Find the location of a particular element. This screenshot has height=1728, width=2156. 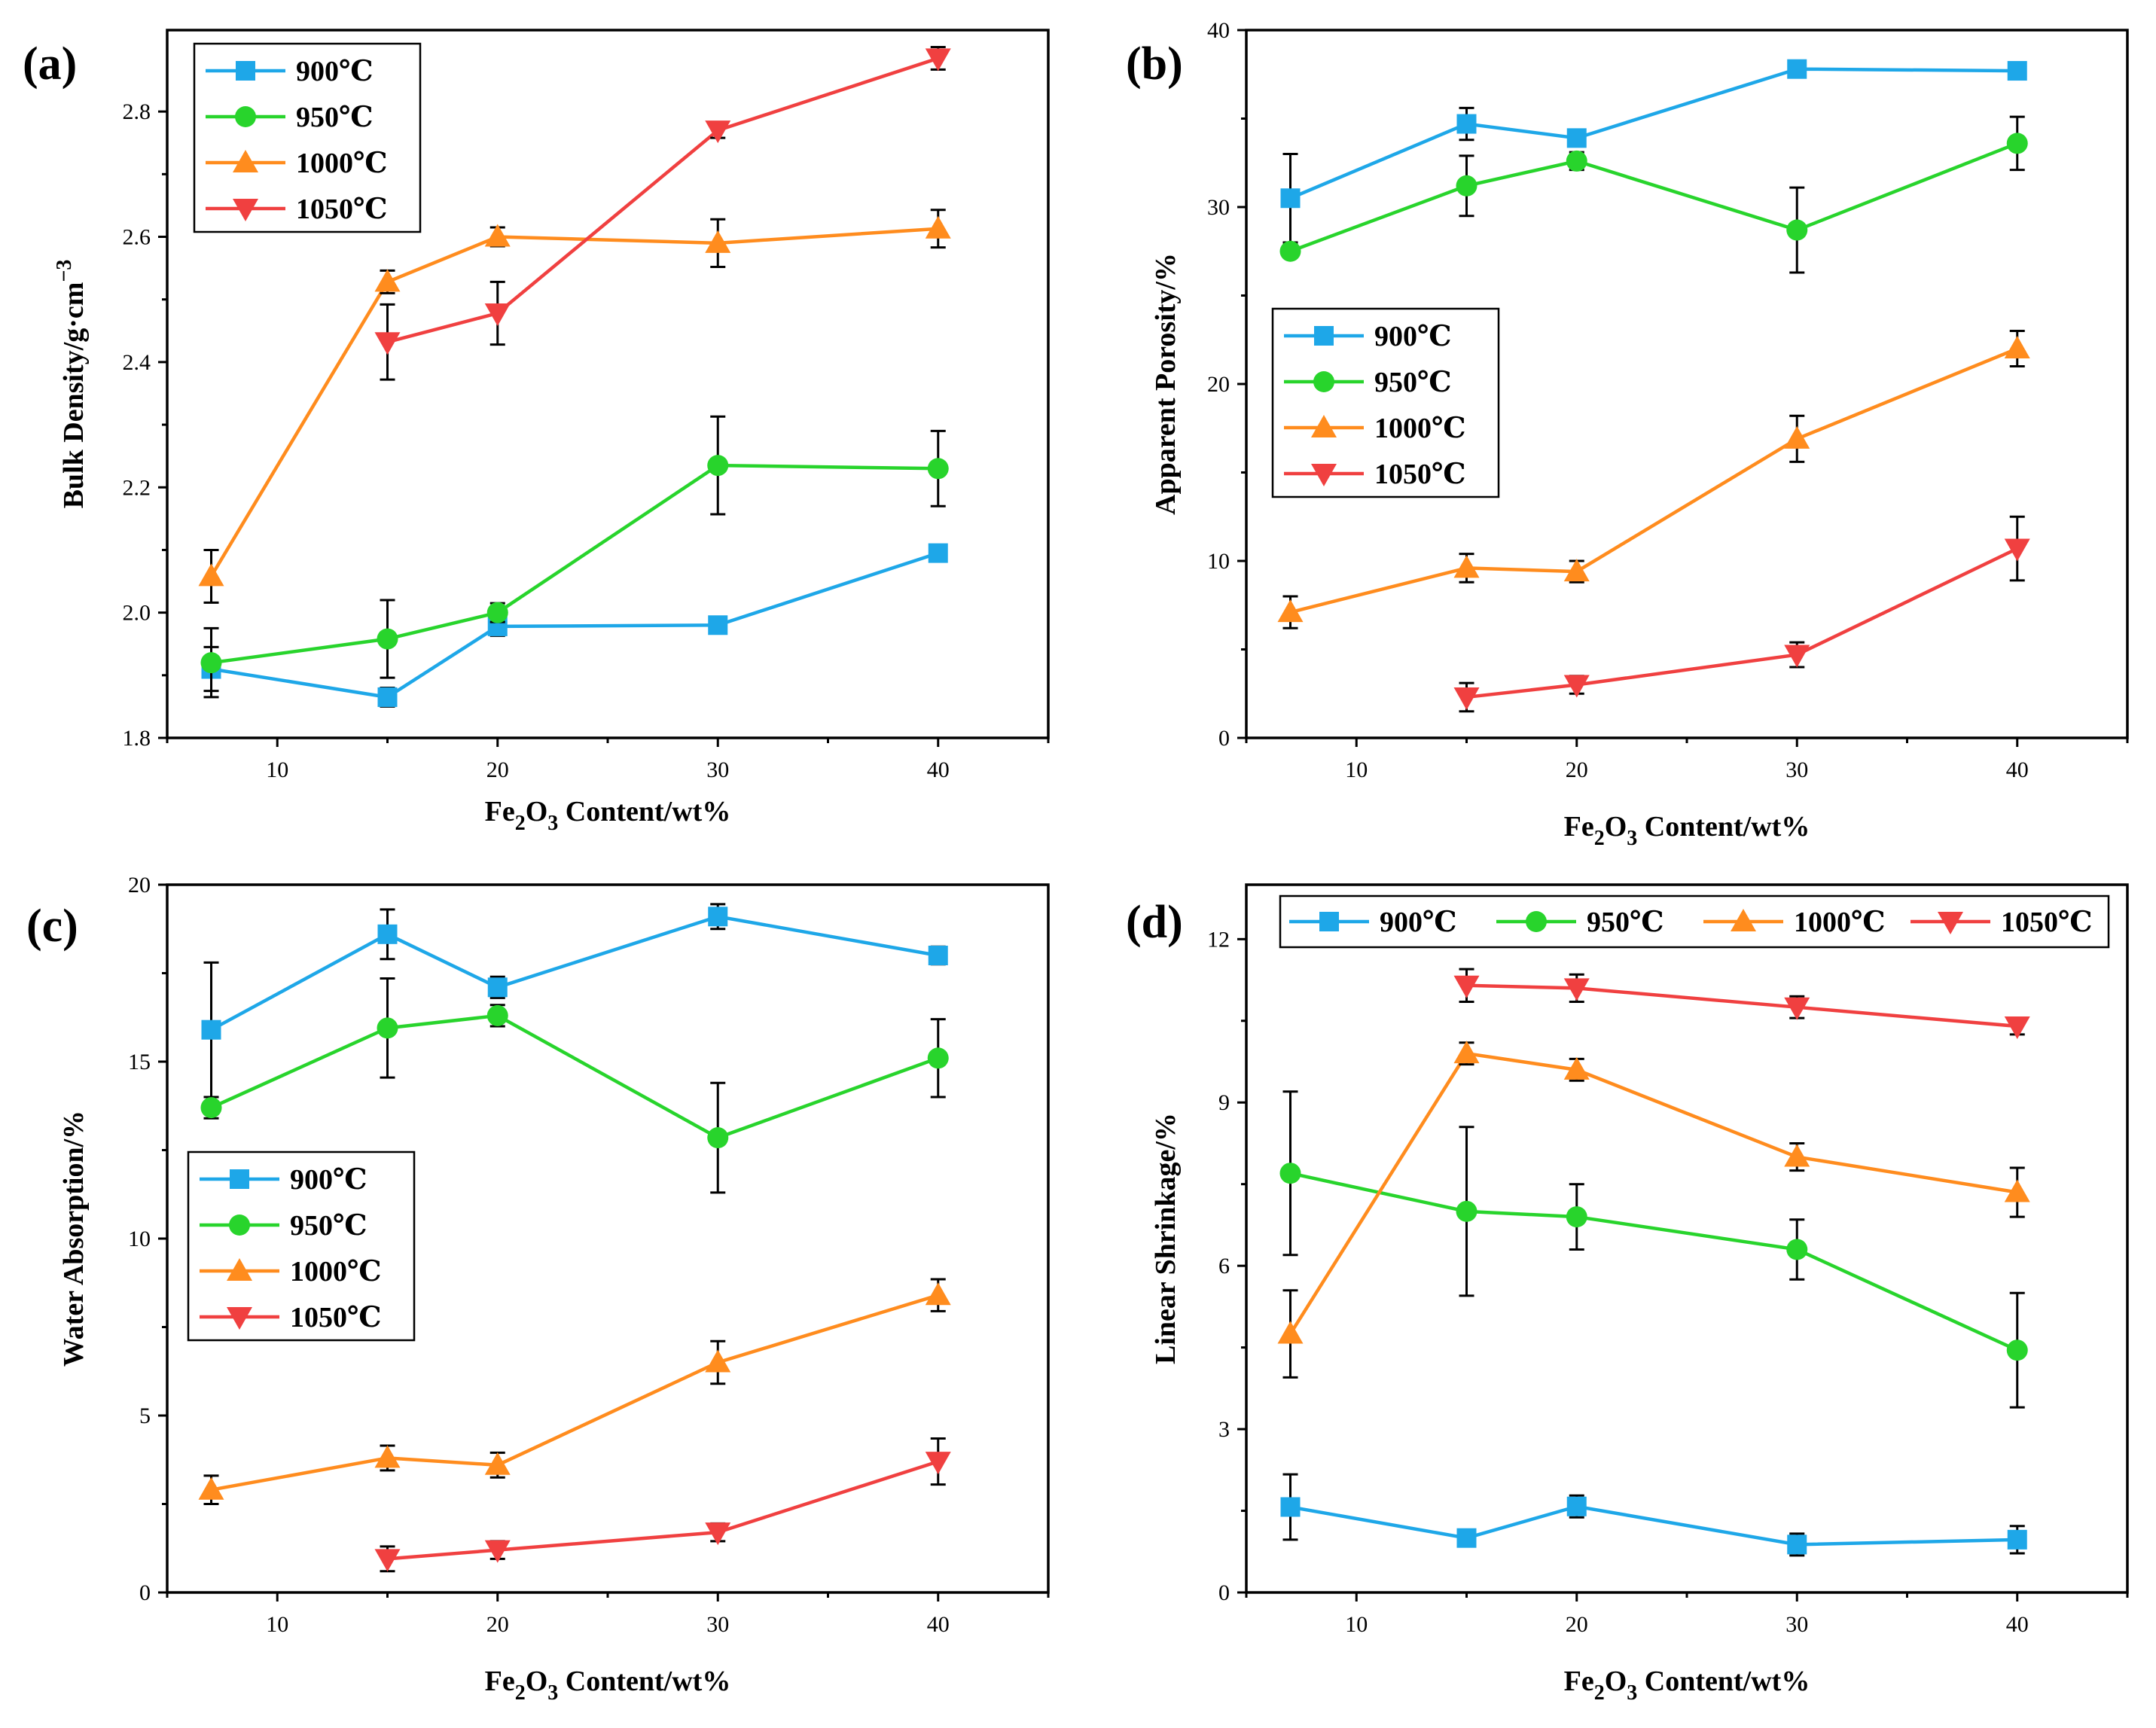

y-axis-title: Water Absorption/% is located at coordinates (74, 1239).